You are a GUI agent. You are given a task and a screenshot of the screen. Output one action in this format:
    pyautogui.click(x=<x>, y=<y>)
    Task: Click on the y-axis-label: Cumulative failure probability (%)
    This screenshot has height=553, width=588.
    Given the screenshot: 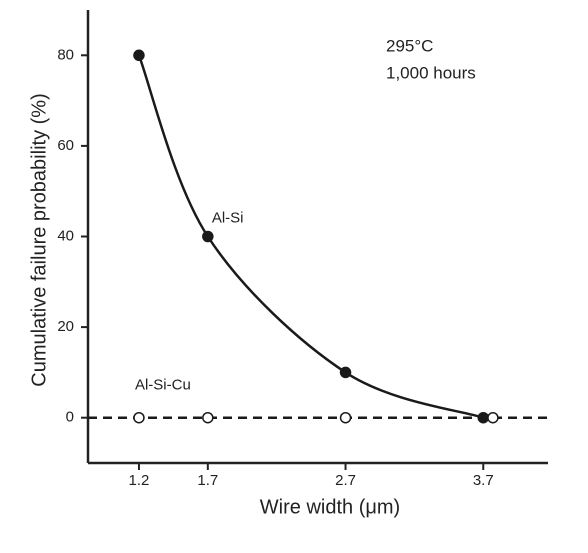 What is the action you would take?
    pyautogui.click(x=39, y=239)
    